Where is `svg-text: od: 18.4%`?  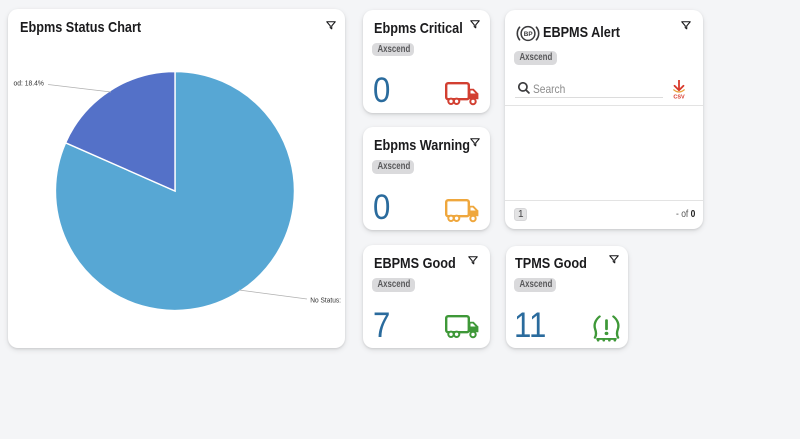
svg-text: od: 18.4% is located at coordinates (29, 83).